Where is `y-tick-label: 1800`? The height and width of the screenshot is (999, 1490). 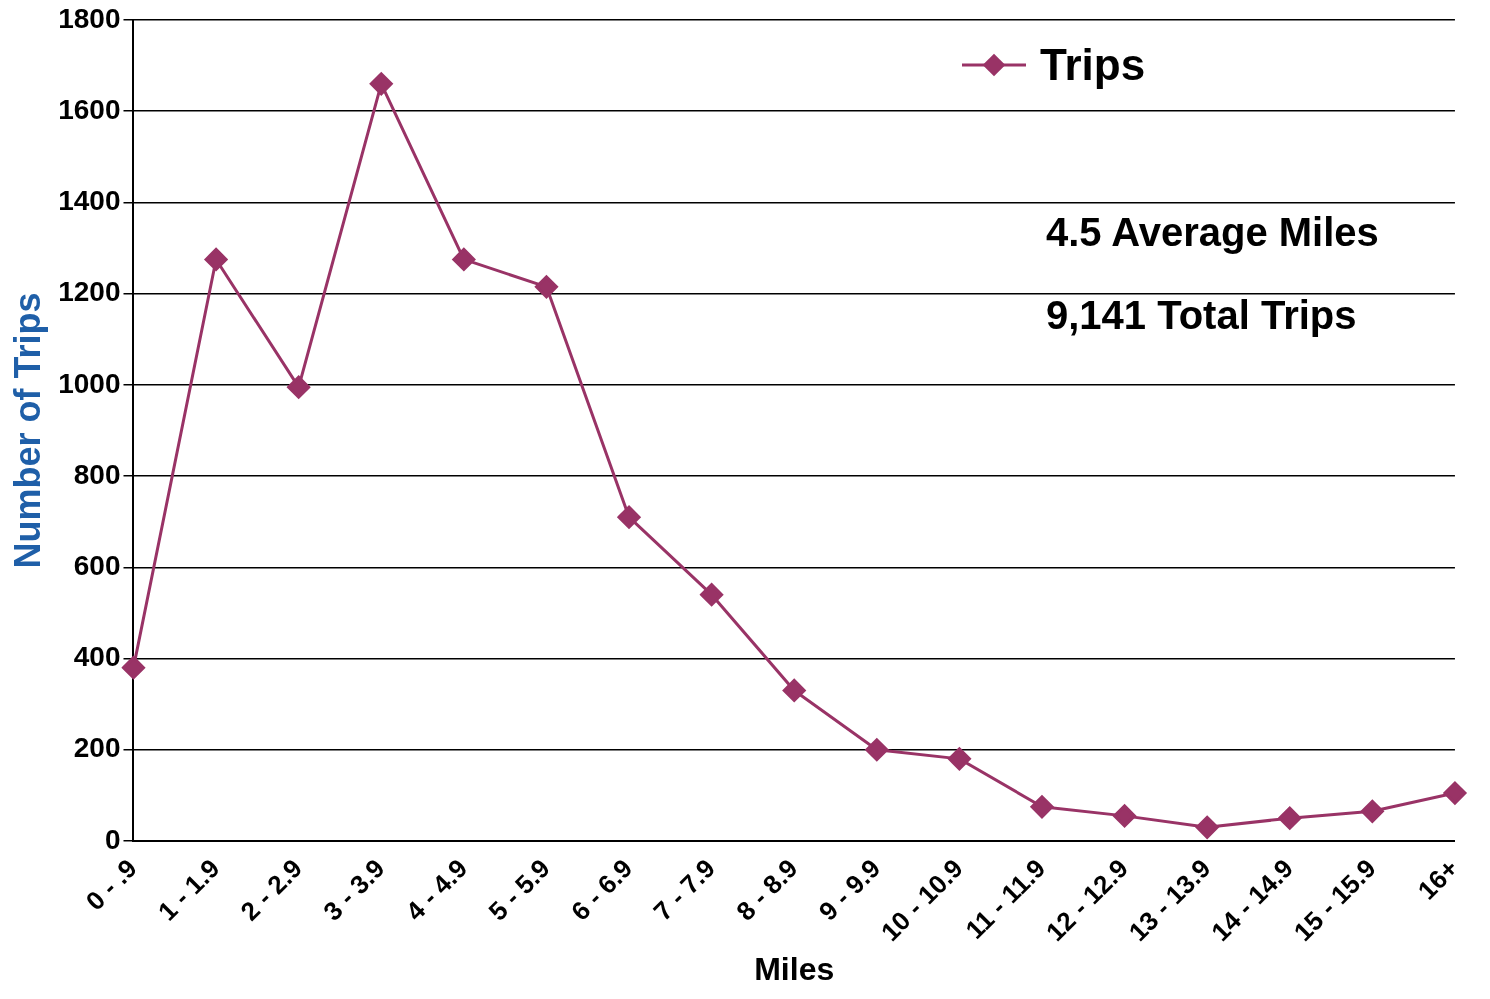
y-tick-label: 1800 is located at coordinates (89, 18).